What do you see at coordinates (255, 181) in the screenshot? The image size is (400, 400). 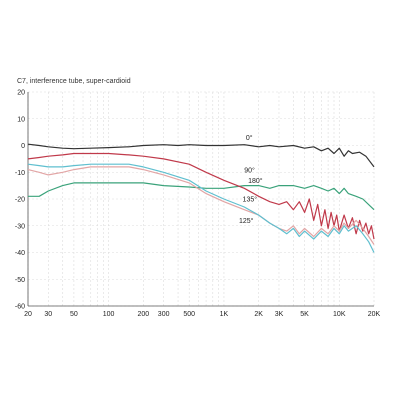 I see `series-label: 180°` at bounding box center [255, 181].